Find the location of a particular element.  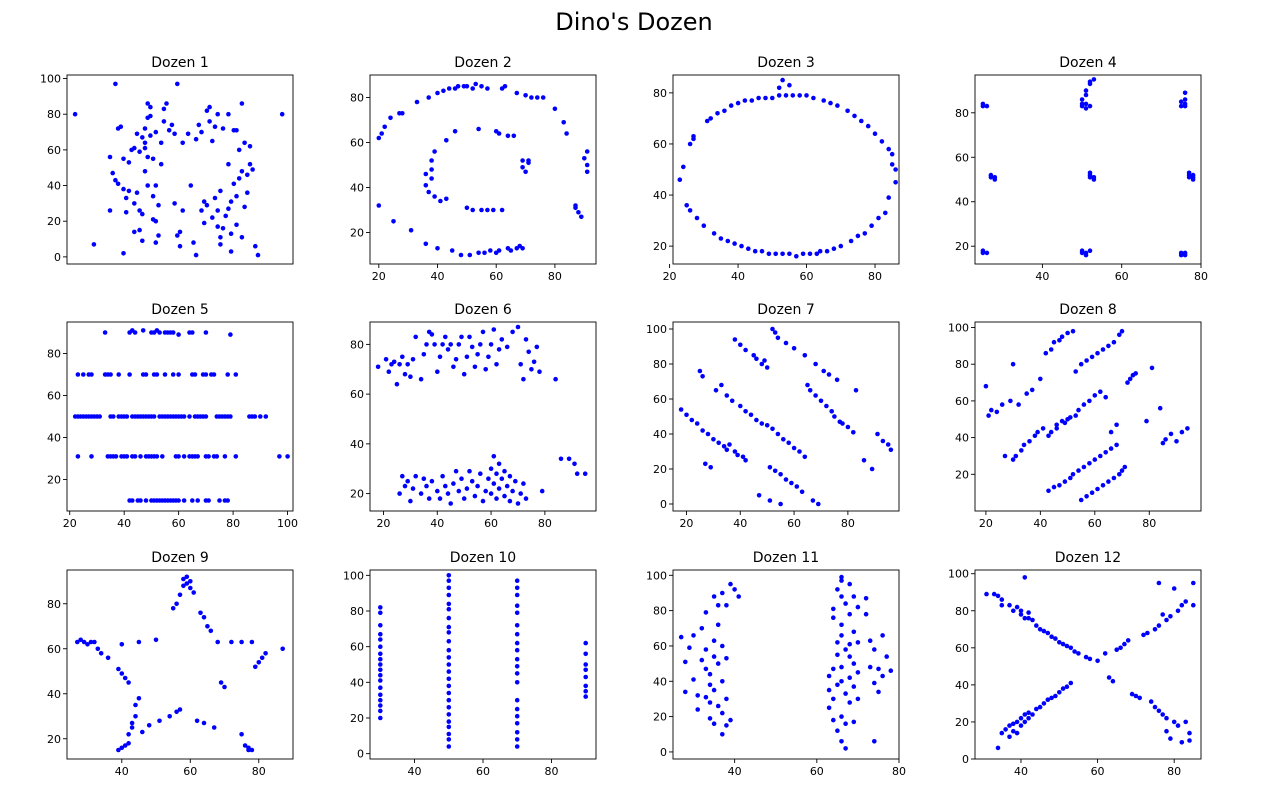

scatter-panel: Dozen 10 40 60 80 0 20 40 60 80 100 is located at coordinates (470, 664).